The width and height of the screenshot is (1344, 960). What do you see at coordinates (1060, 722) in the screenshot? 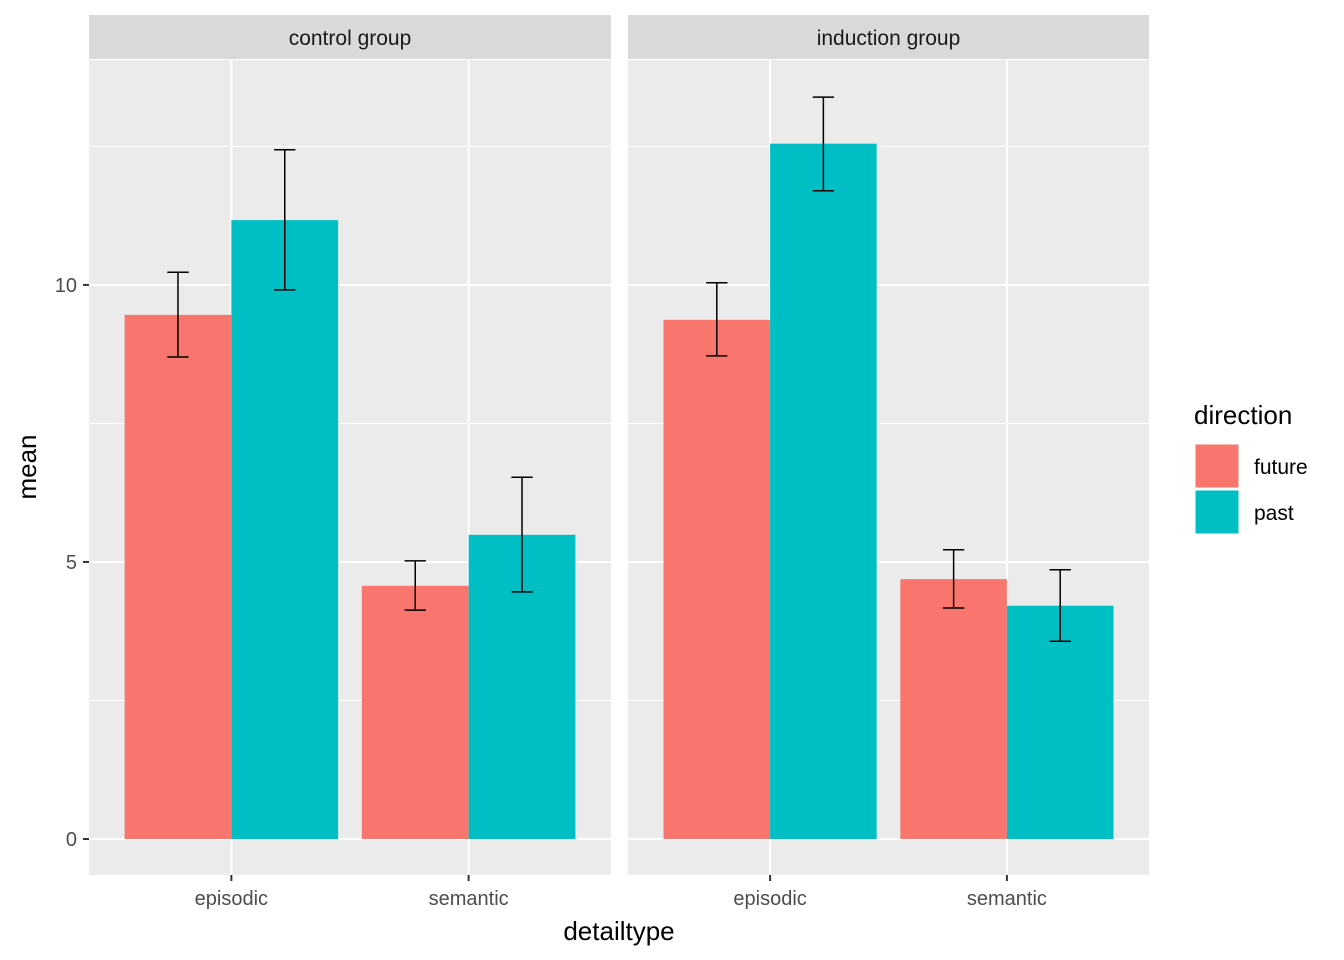
I see `bar-past-semantic` at bounding box center [1060, 722].